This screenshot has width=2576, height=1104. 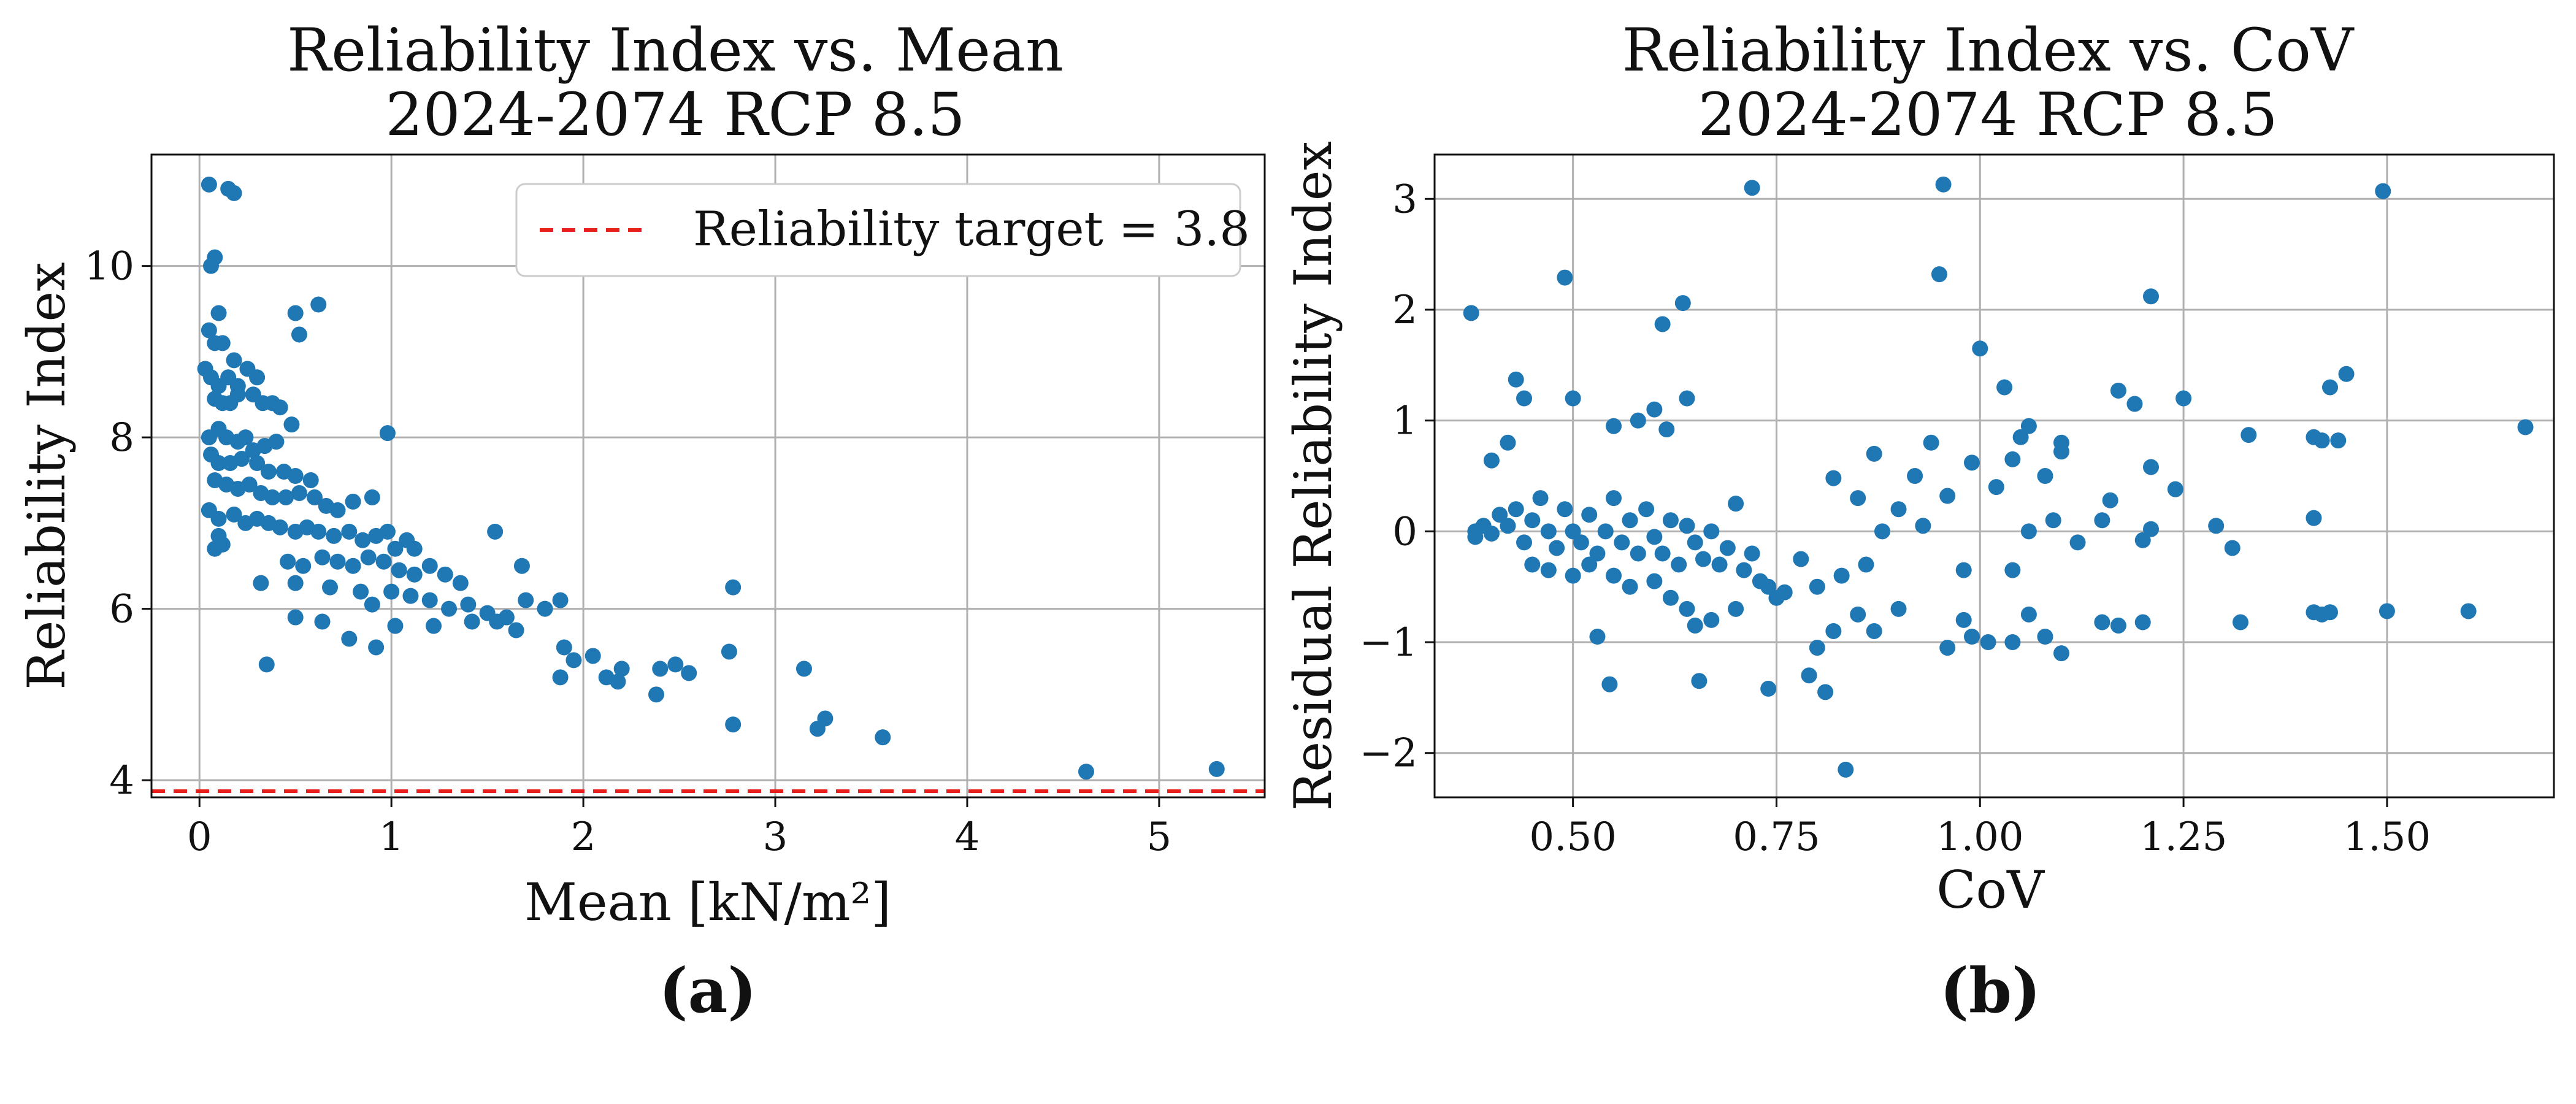 I want to click on chart-a-x-tick-label: 0, so click(x=199, y=837).